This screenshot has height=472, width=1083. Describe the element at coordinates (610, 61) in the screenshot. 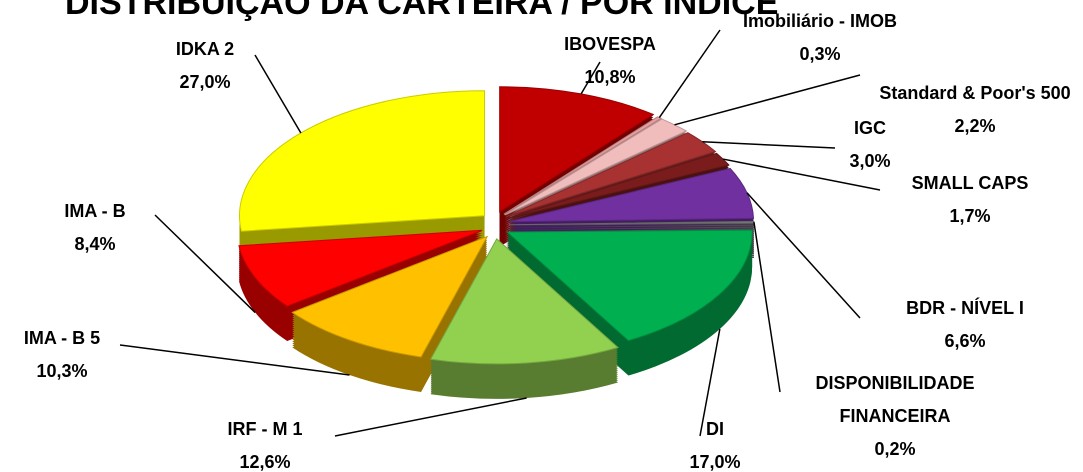

I see `data-label: IBOVESPA 10,8%` at that location.